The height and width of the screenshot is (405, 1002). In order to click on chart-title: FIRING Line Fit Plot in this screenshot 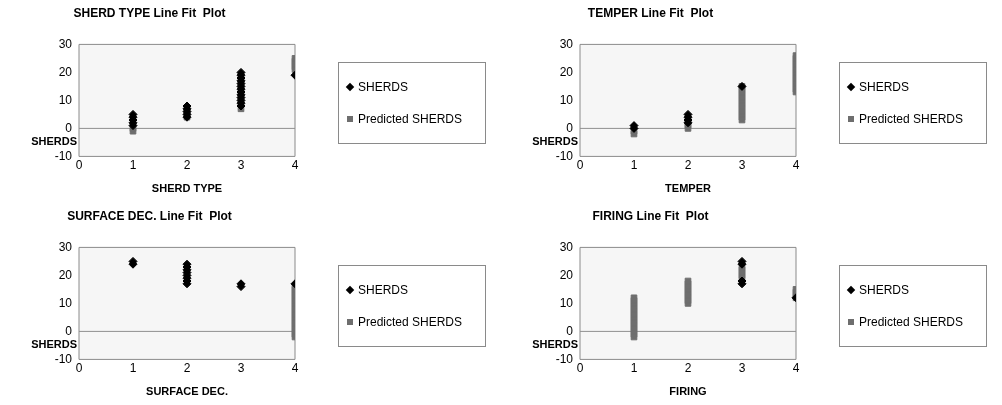, I will do `click(650, 215)`.